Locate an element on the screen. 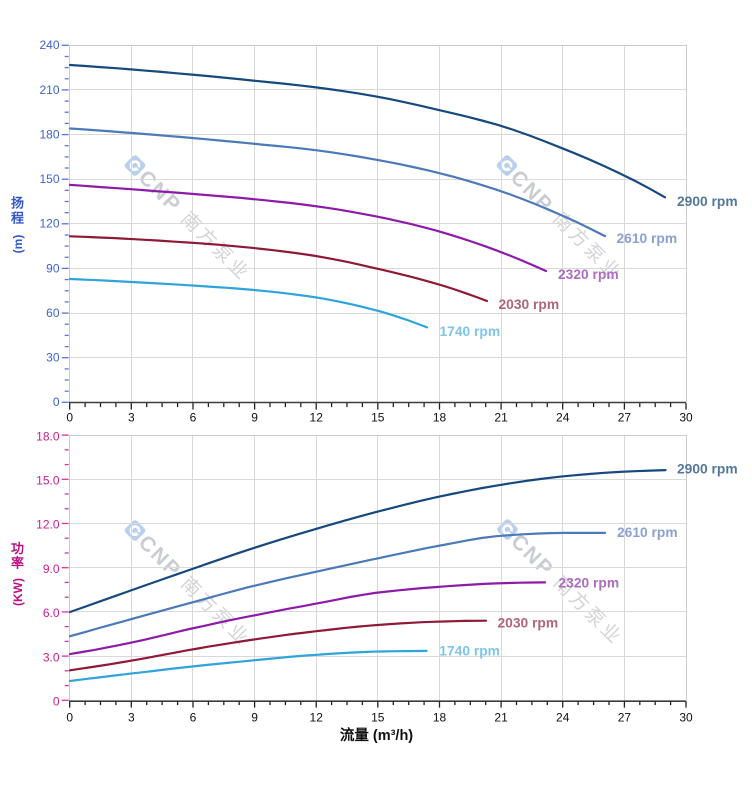  svg-text: (KW) is located at coordinates (18, 592).